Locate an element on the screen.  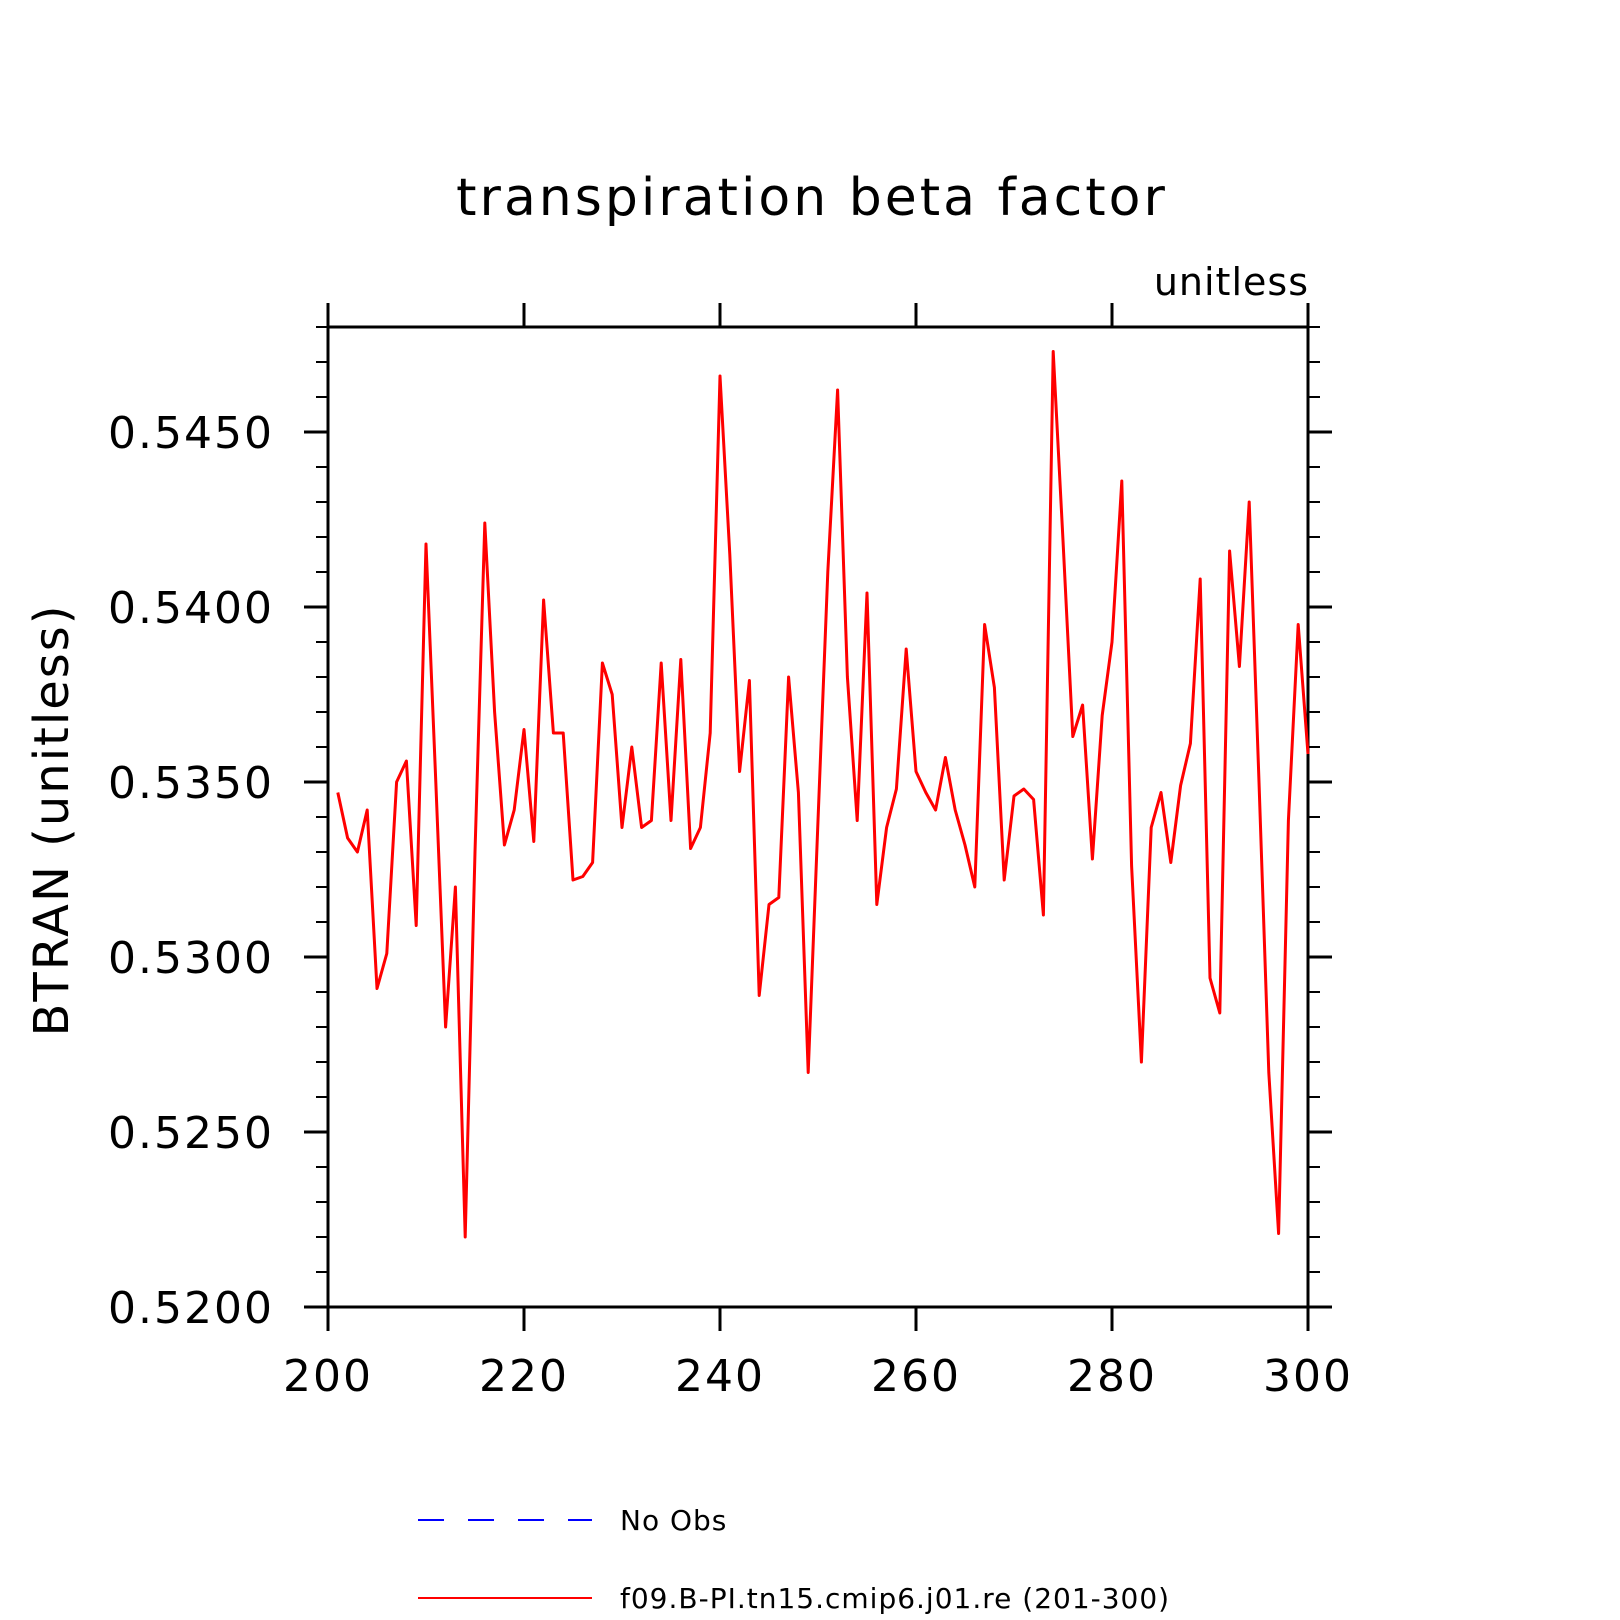
x-tick-label: 280 is located at coordinates (1112, 1376).